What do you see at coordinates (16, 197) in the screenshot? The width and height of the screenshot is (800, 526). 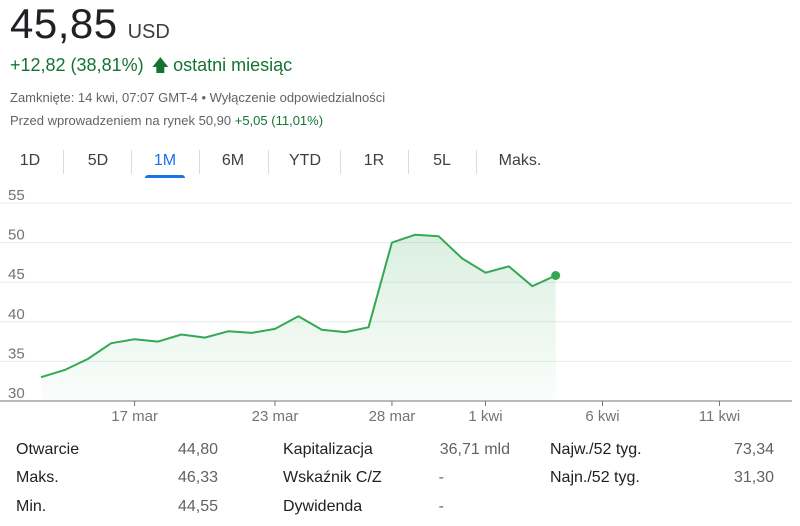 I see `y-tick-label: 55` at bounding box center [16, 197].